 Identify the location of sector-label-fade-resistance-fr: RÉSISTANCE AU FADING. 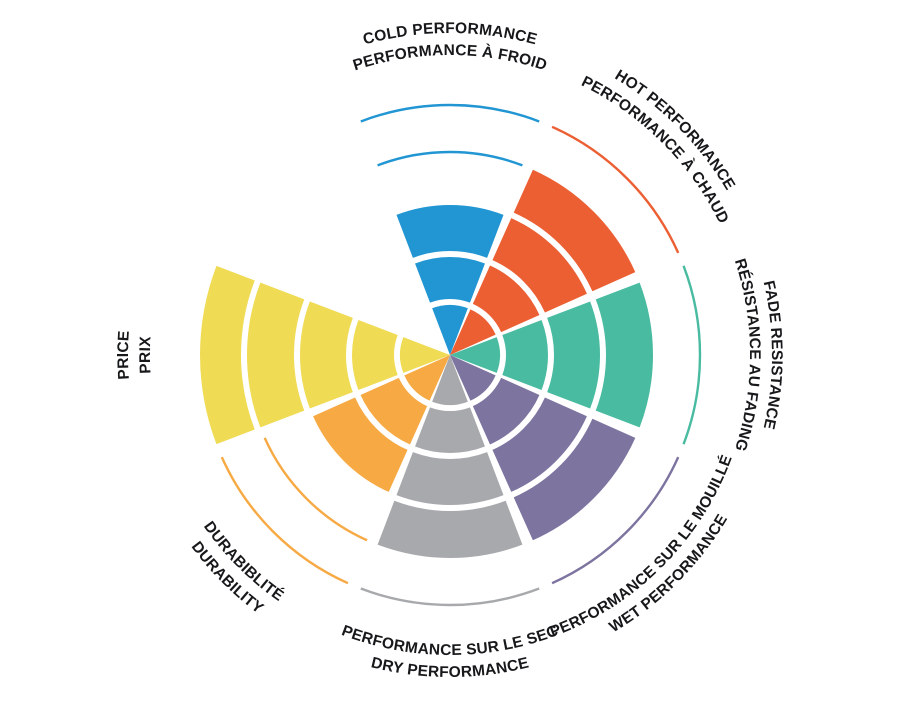
(747, 355).